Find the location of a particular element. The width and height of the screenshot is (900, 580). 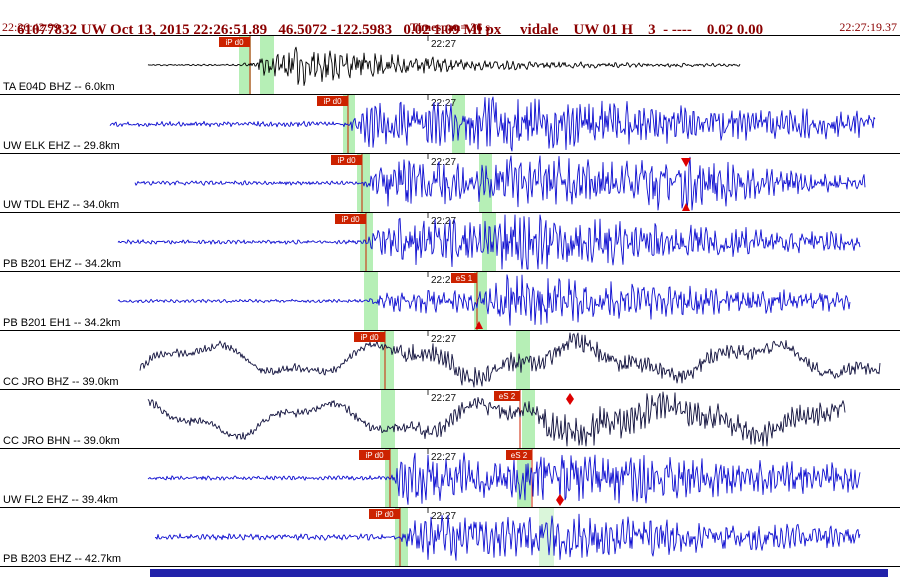

pick-flag-label: eS 1 is located at coordinates (464, 278).